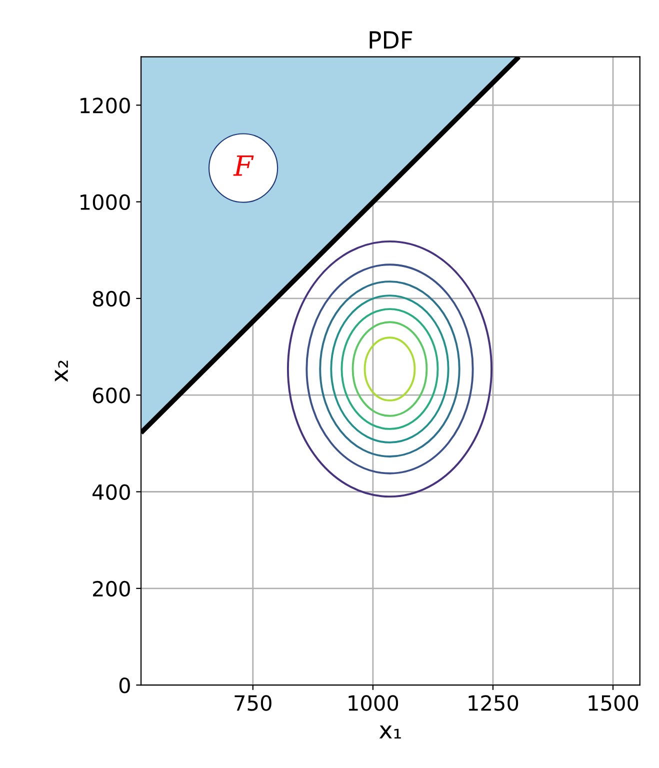 This screenshot has height=768, width=659. I want to click on x-tick-label: 1500, so click(613, 703).